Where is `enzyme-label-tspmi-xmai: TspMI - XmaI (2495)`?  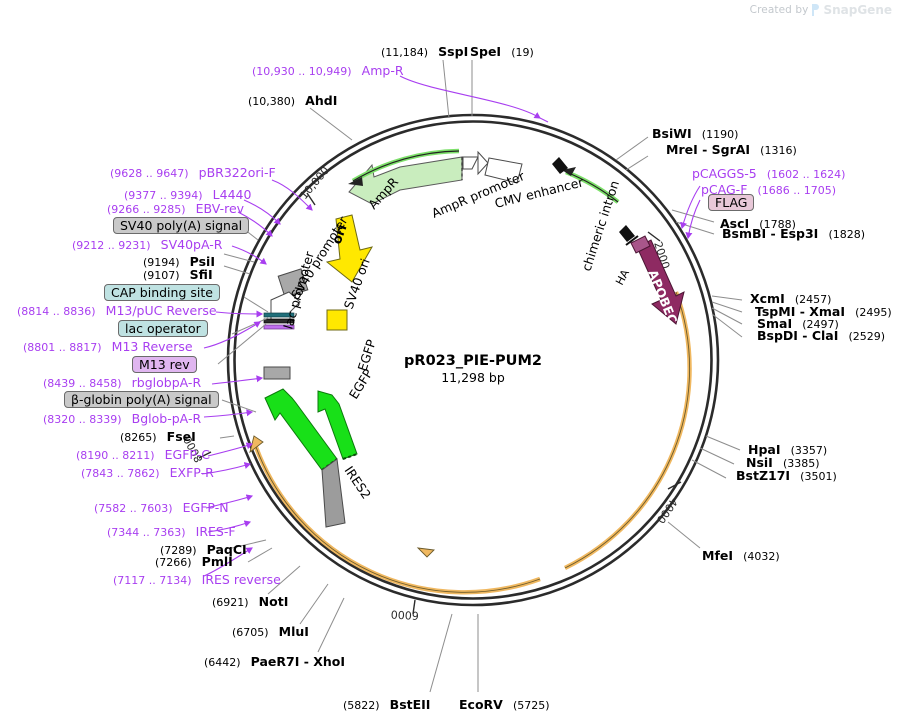
enzyme-label-tspmi-xmai: TspMI - XmaI (2495) is located at coordinates (823, 311).